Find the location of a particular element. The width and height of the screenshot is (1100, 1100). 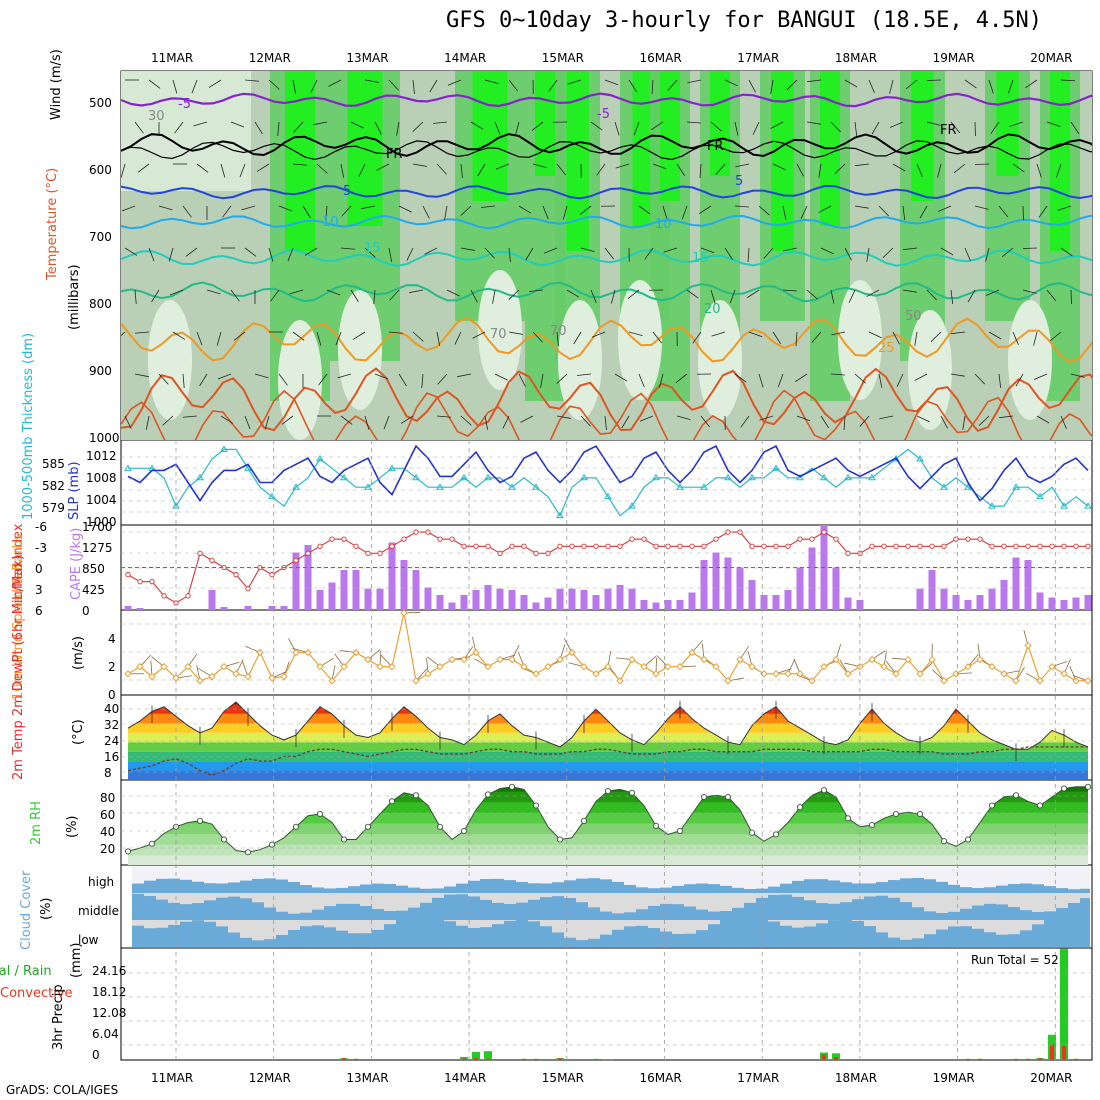

rh-saturated-band is located at coordinates (922, 136).